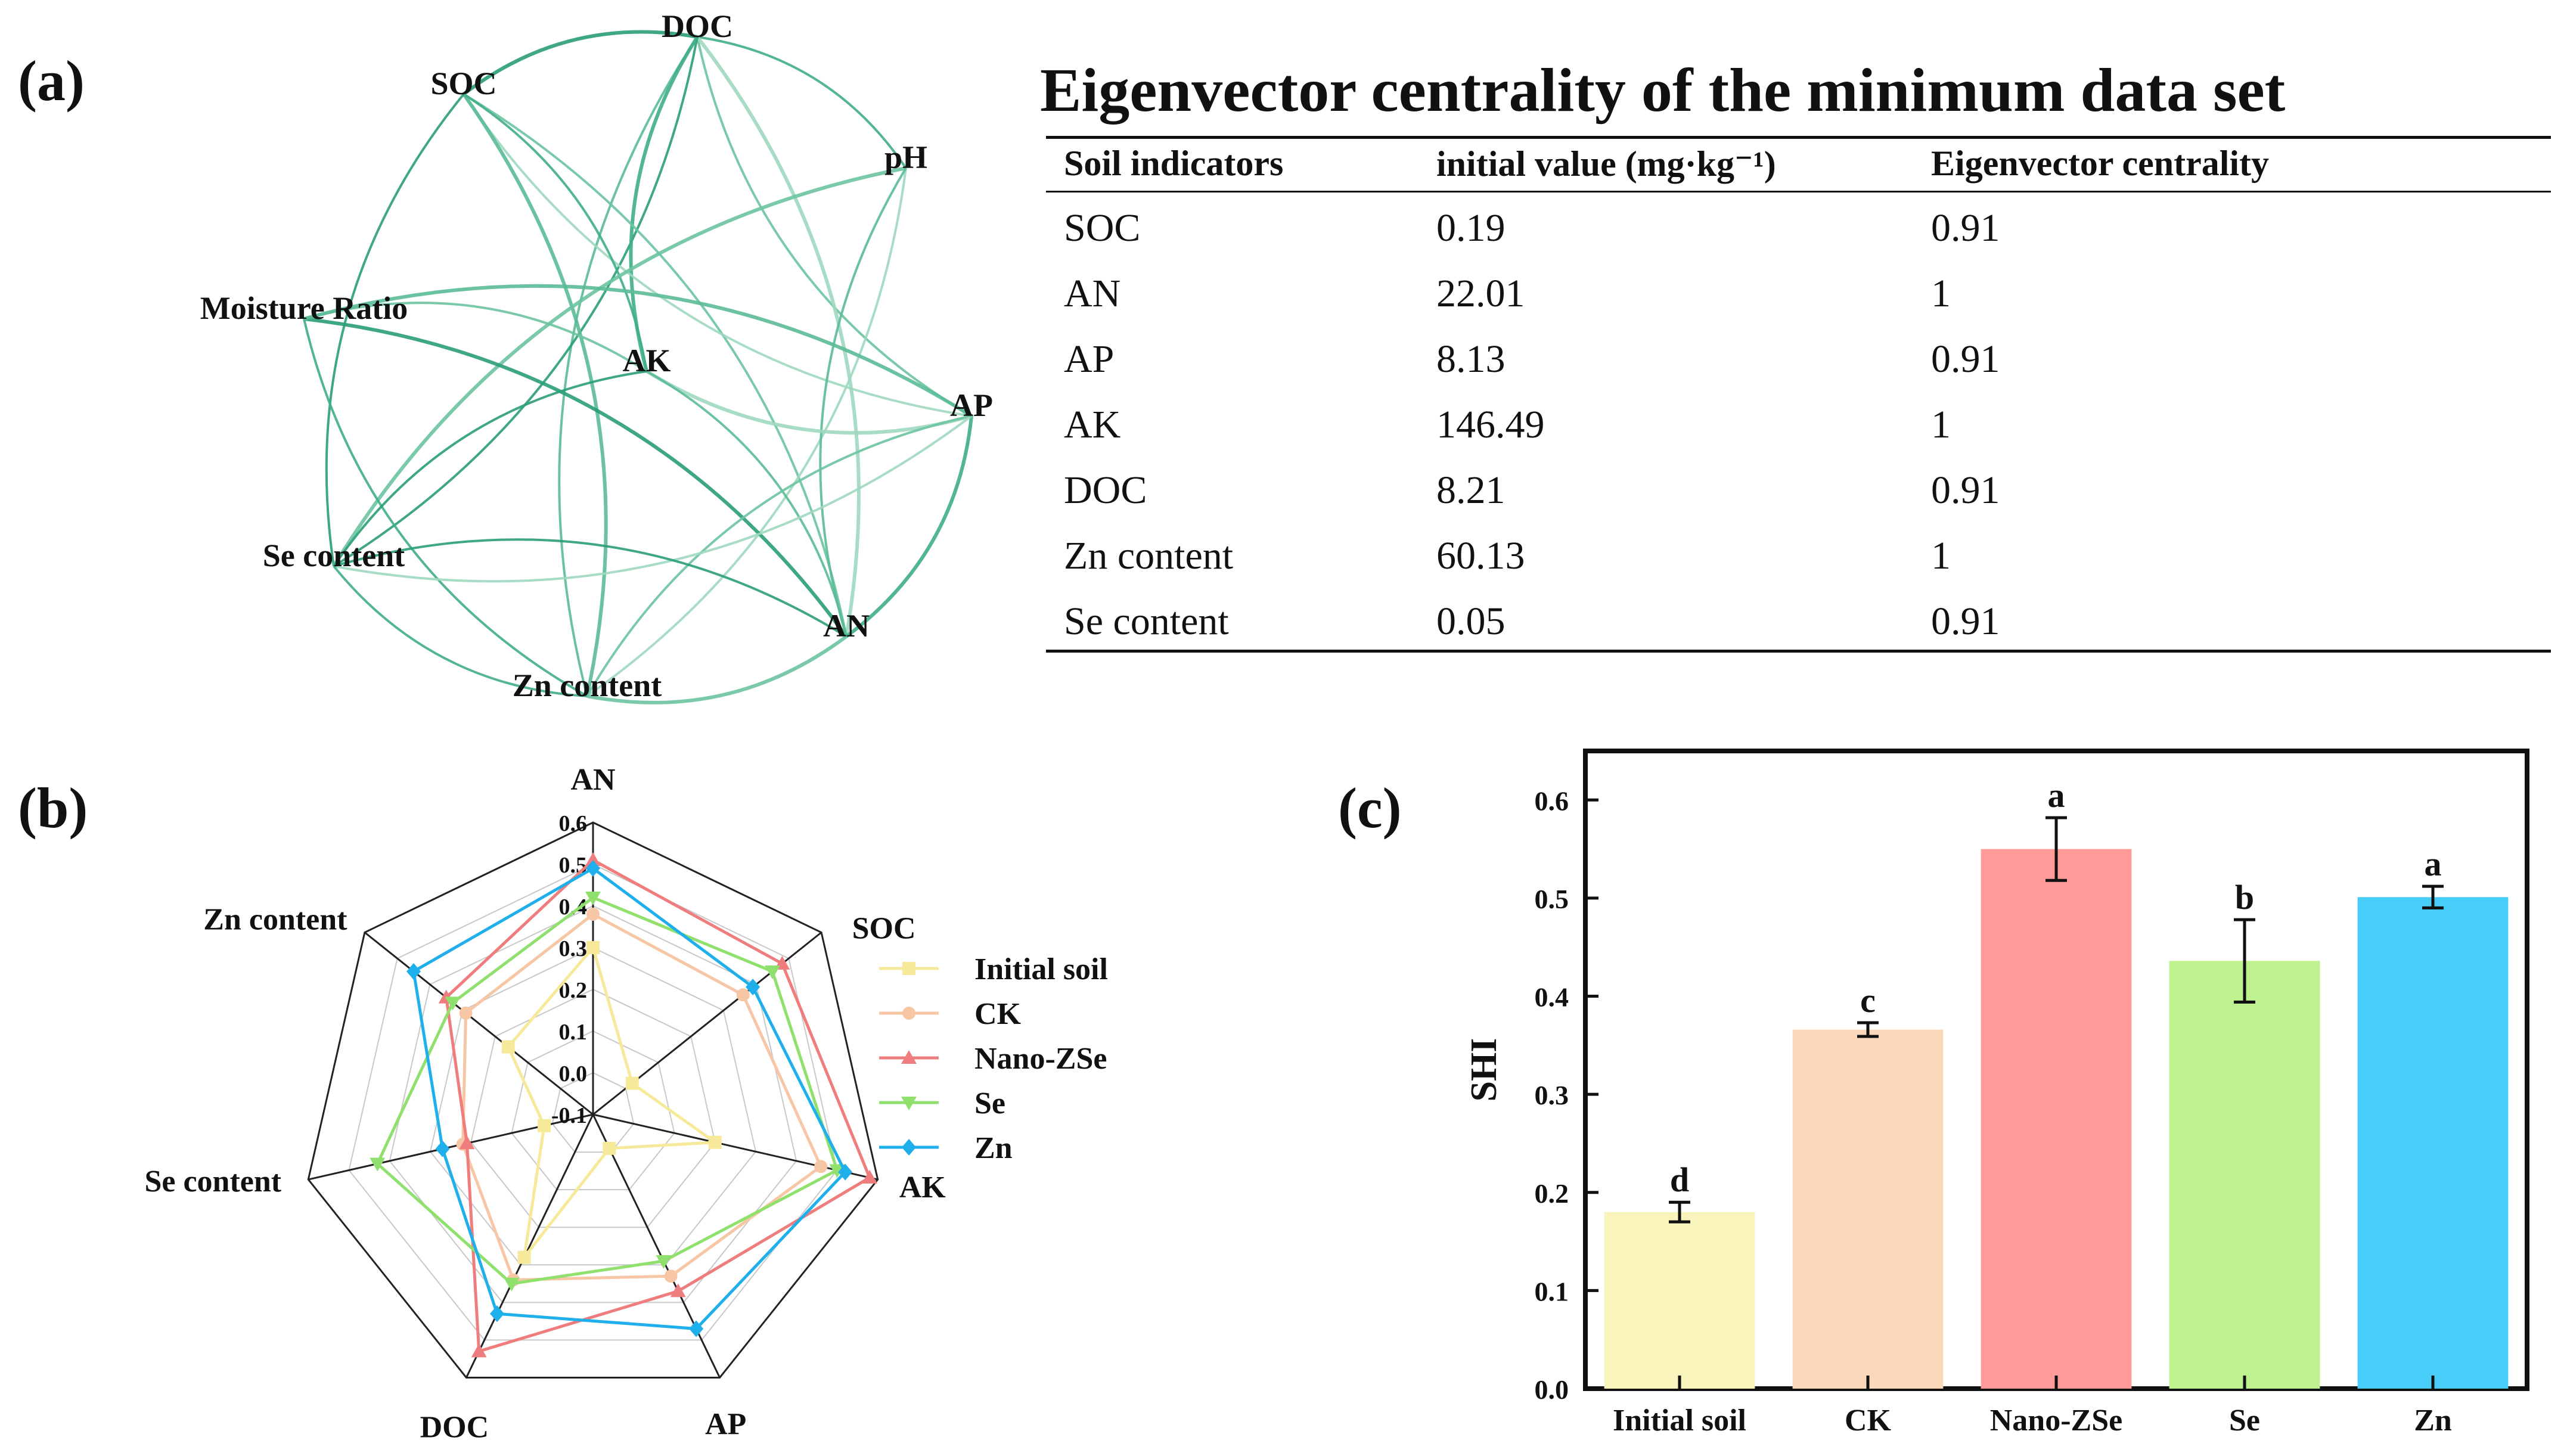 This screenshot has height=1456, width=2567. Describe the element at coordinates (923, 1187) in the screenshot. I see `radar-axis-label-ak: AK` at that location.